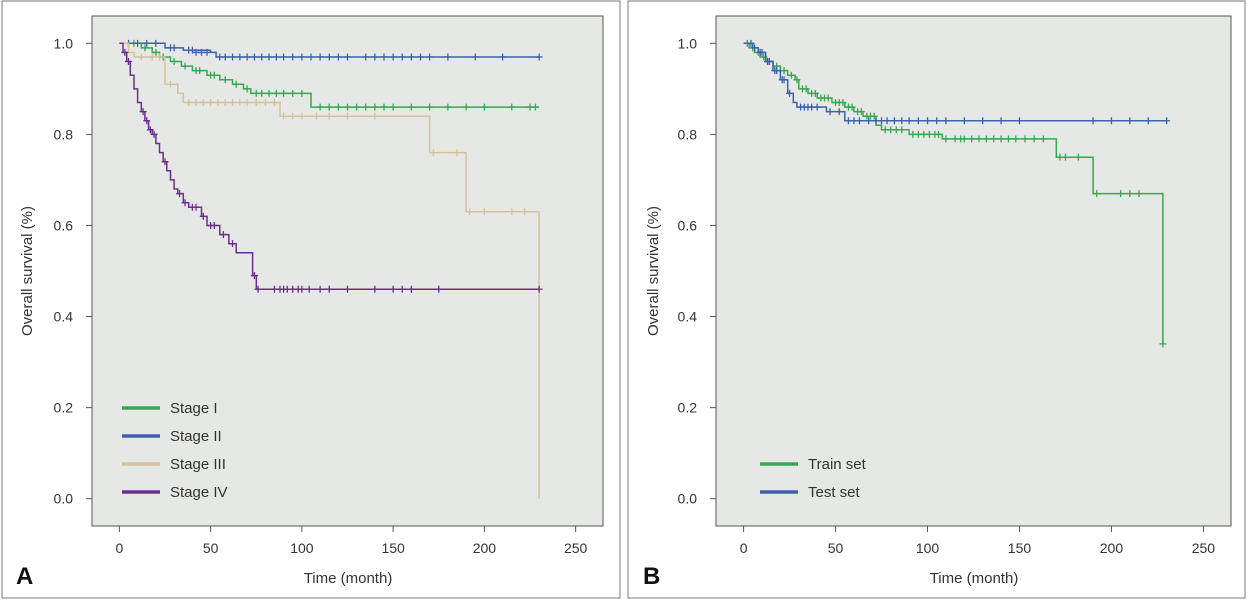 This screenshot has height=601, width=1248. What do you see at coordinates (24, 576) in the screenshot?
I see `panel-a-letter: A` at bounding box center [24, 576].